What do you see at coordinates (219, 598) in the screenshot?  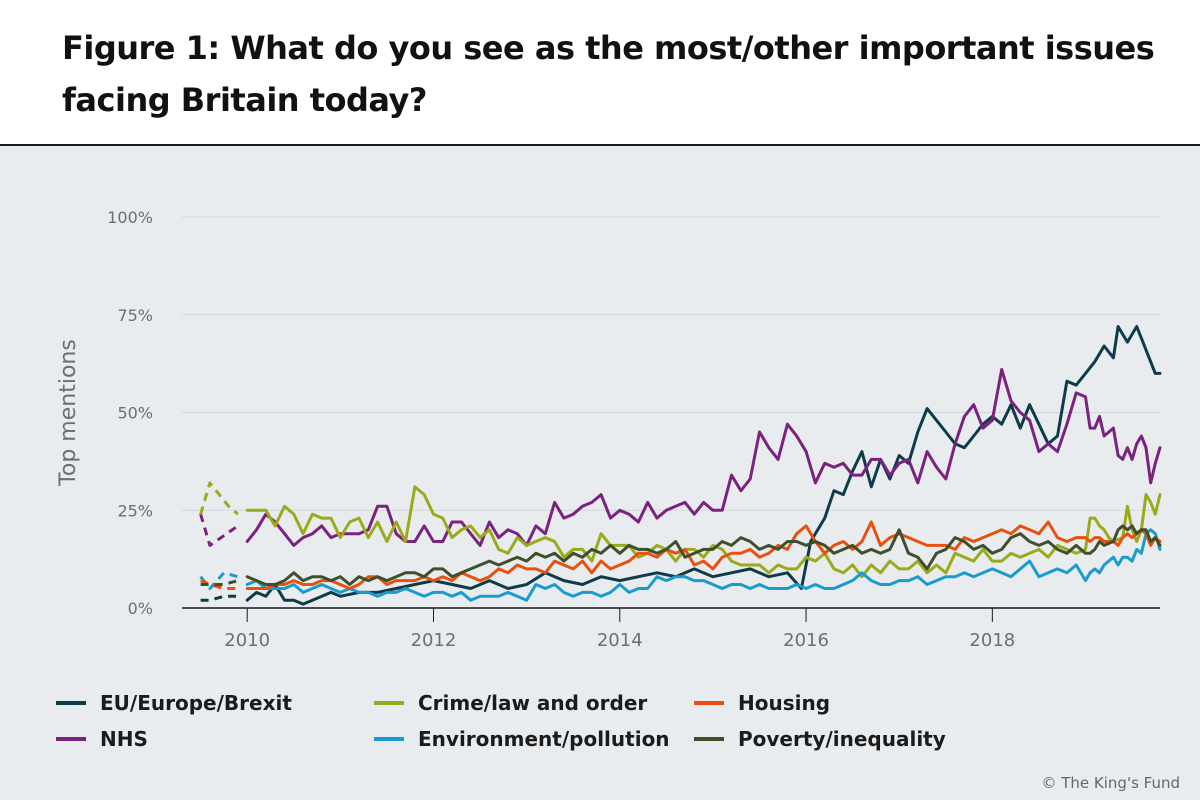 I see `series-line-dashed-eu-europe-brexit` at bounding box center [219, 598].